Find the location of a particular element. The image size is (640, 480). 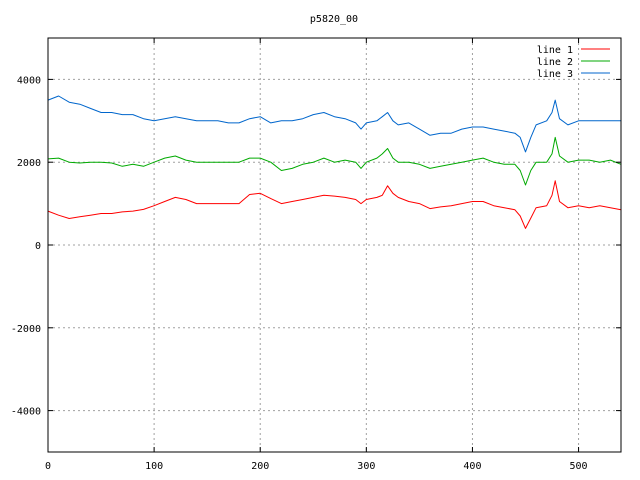

legend-label-1: line 1 is located at coordinates (555, 50).